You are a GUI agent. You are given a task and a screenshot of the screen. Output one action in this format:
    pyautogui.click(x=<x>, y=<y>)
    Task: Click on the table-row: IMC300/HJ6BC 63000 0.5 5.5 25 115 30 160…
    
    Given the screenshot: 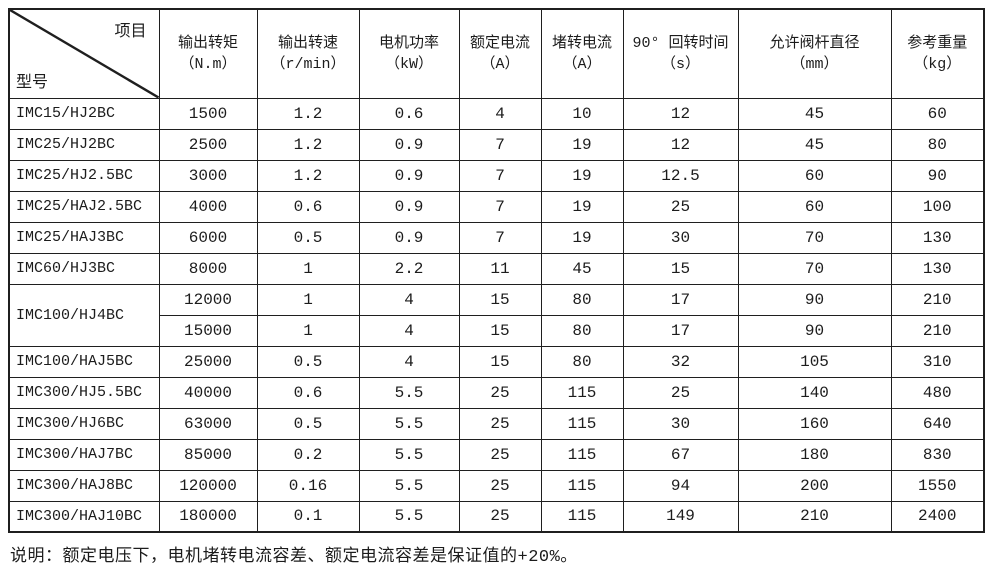 What is the action you would take?
    pyautogui.click(x=496, y=423)
    